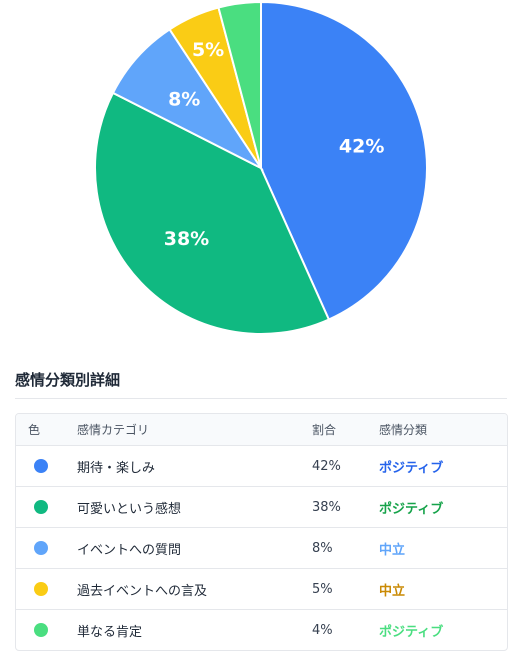 The width and height of the screenshot is (521, 661). I want to click on table-row: 過去イベントへの言及 5% 中立, so click(261, 589).